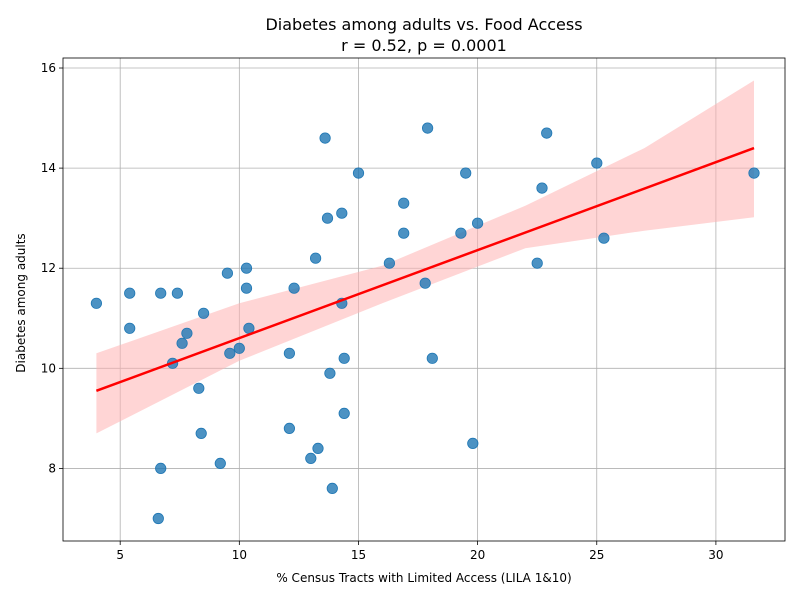  Describe the element at coordinates (52, 468) in the screenshot. I see `y-tick-label: 8` at that location.